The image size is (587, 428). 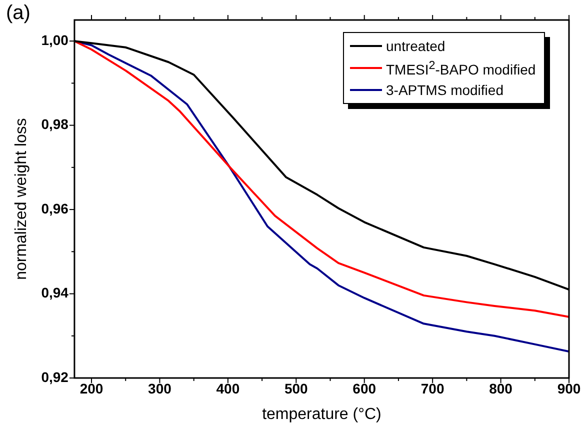 I want to click on legend-label: untreated, so click(x=416, y=46).